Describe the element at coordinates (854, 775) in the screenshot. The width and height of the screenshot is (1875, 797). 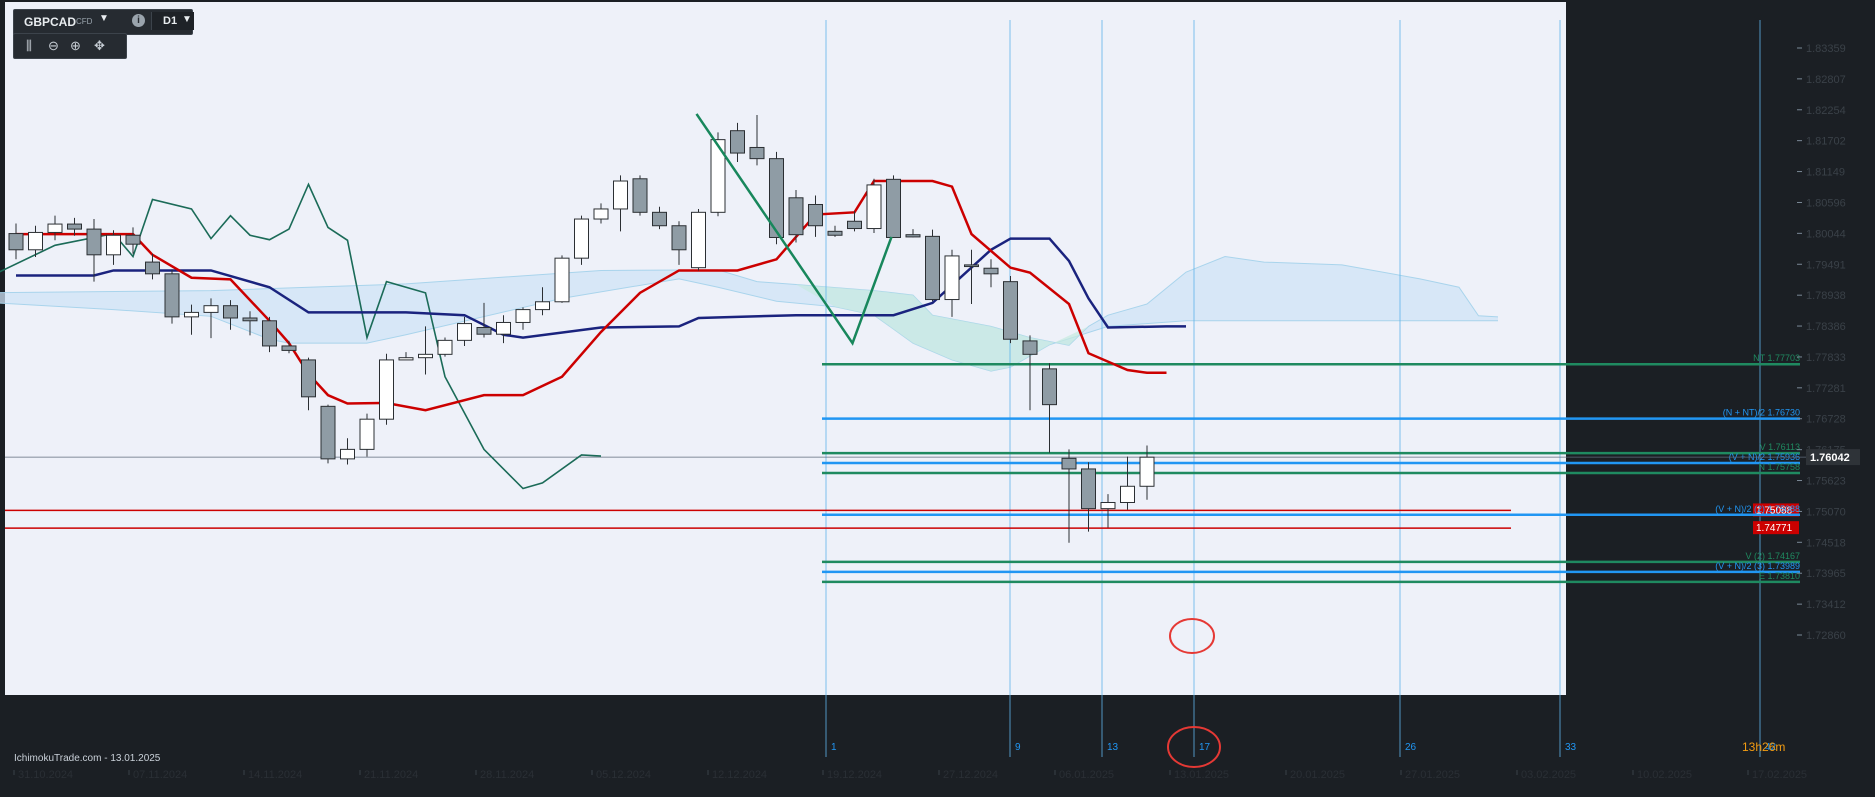
I see `x-tick-label: 19.12.2024` at that location.